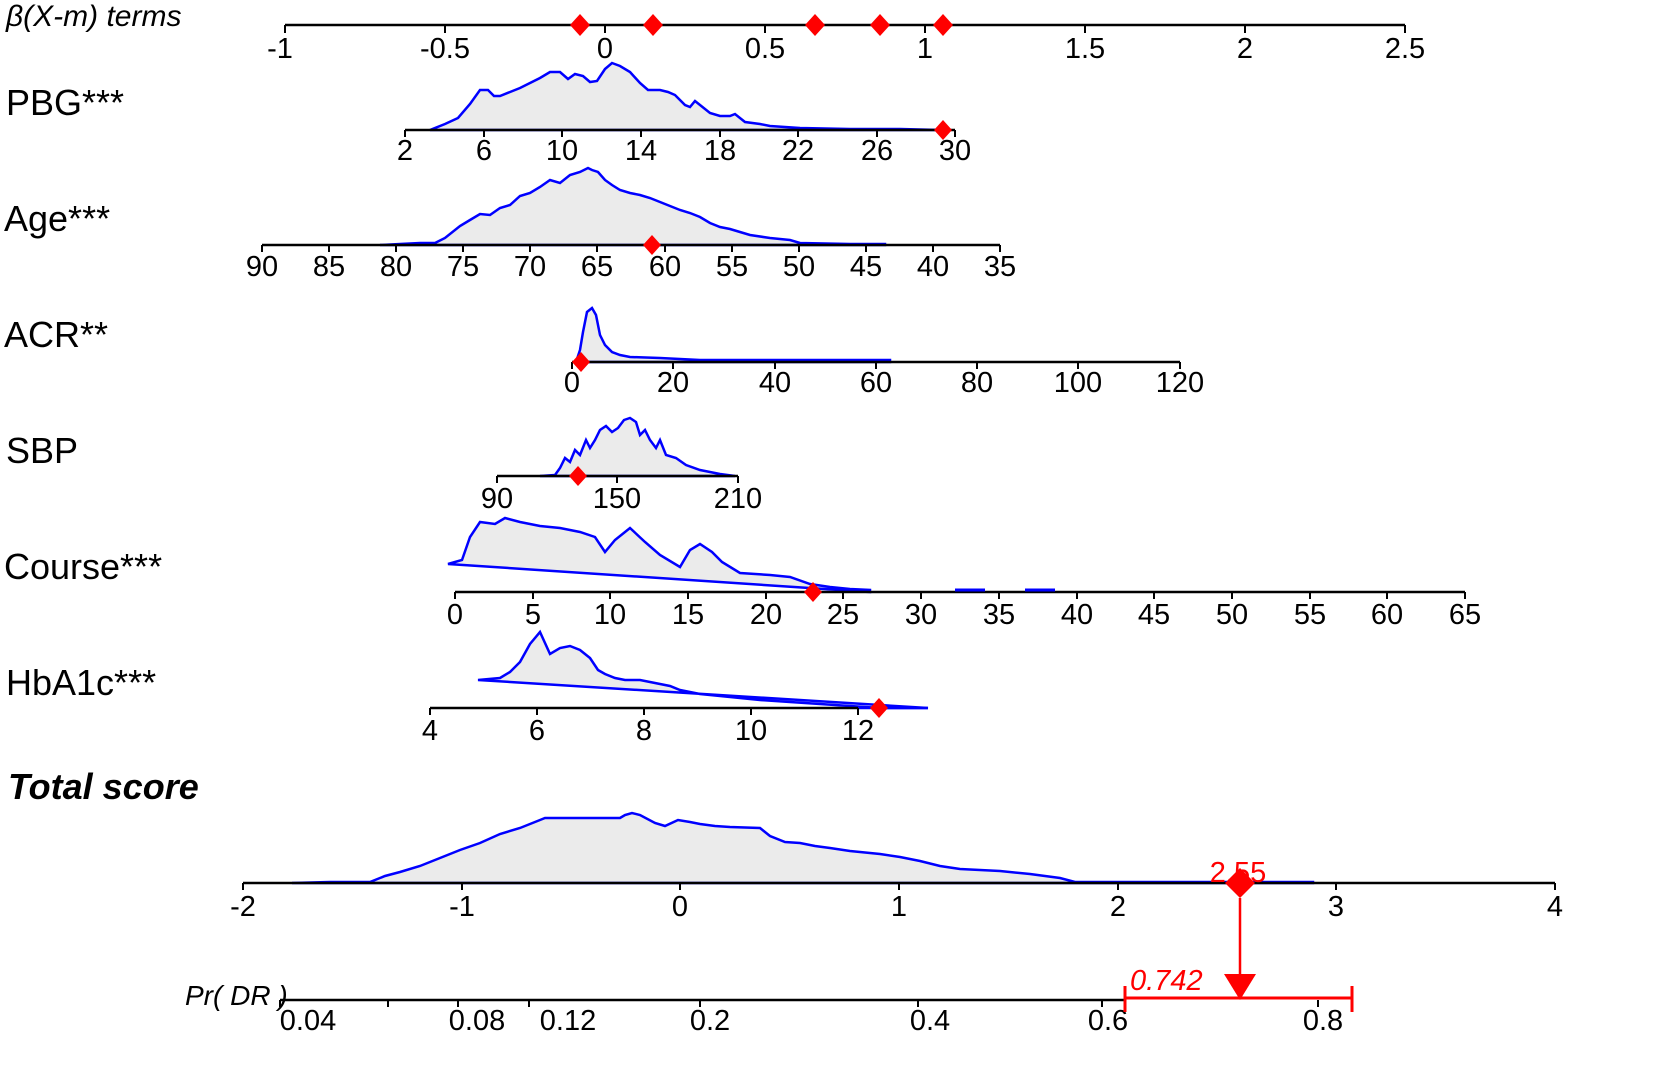 The height and width of the screenshot is (1065, 1655). What do you see at coordinates (445, 49) in the screenshot?
I see `tick-label: -0.5` at bounding box center [445, 49].